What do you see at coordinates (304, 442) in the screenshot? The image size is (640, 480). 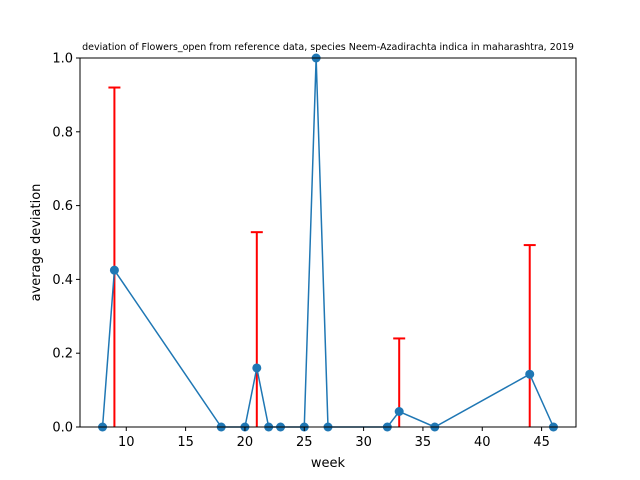 I see `x-tick-label: 25` at bounding box center [304, 442].